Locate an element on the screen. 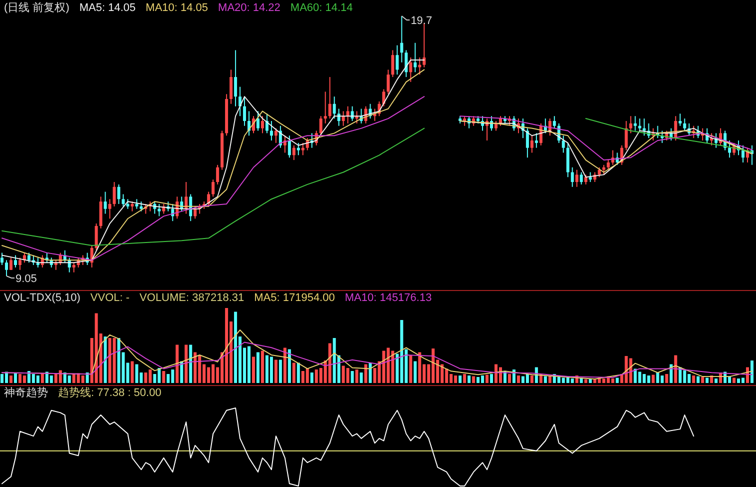  text: 趋势线: 77.38 : 50.00 is located at coordinates (110, 392).